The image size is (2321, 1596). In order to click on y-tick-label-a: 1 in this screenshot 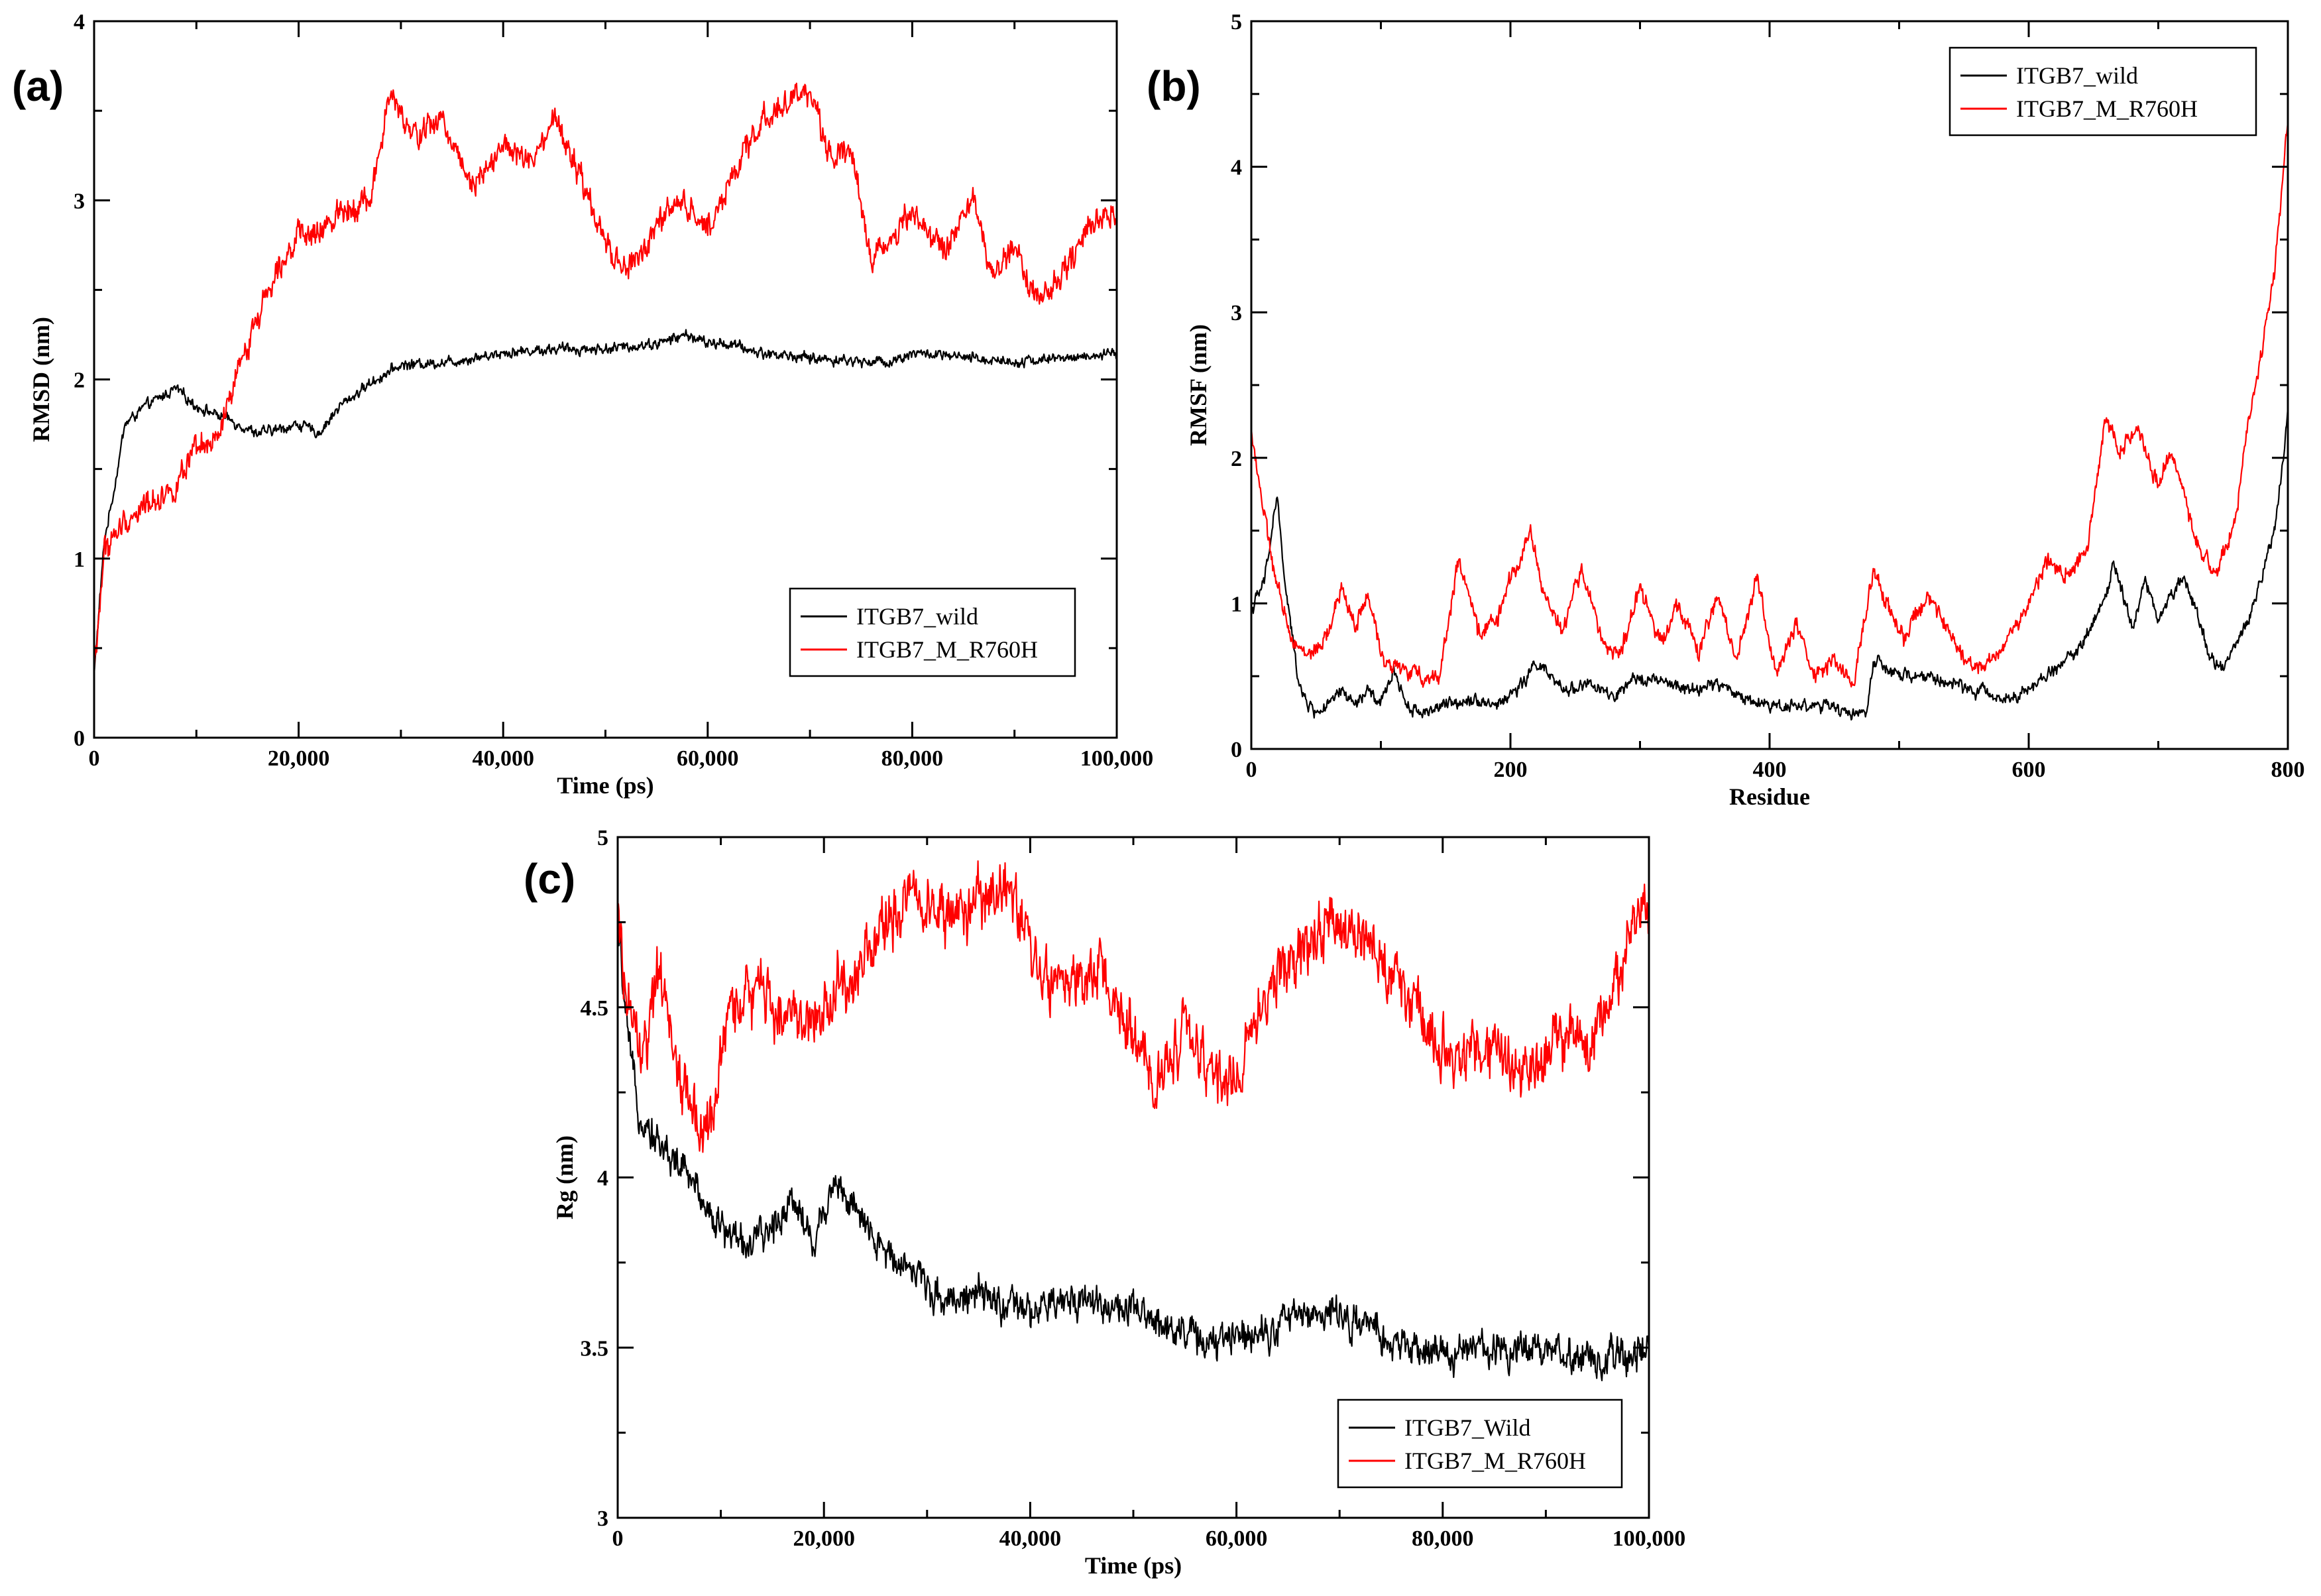, I will do `click(79, 559)`.